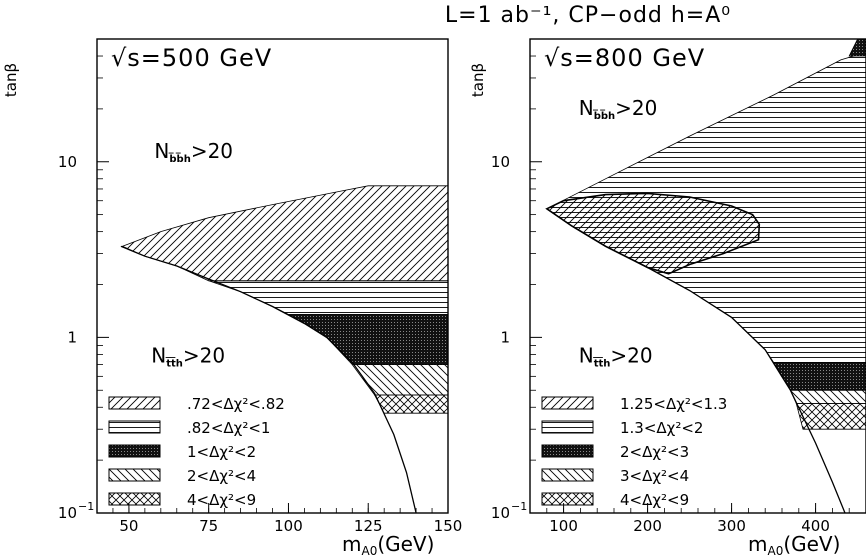  I want to click on panel-title: √s=800 GeV, so click(624, 58).